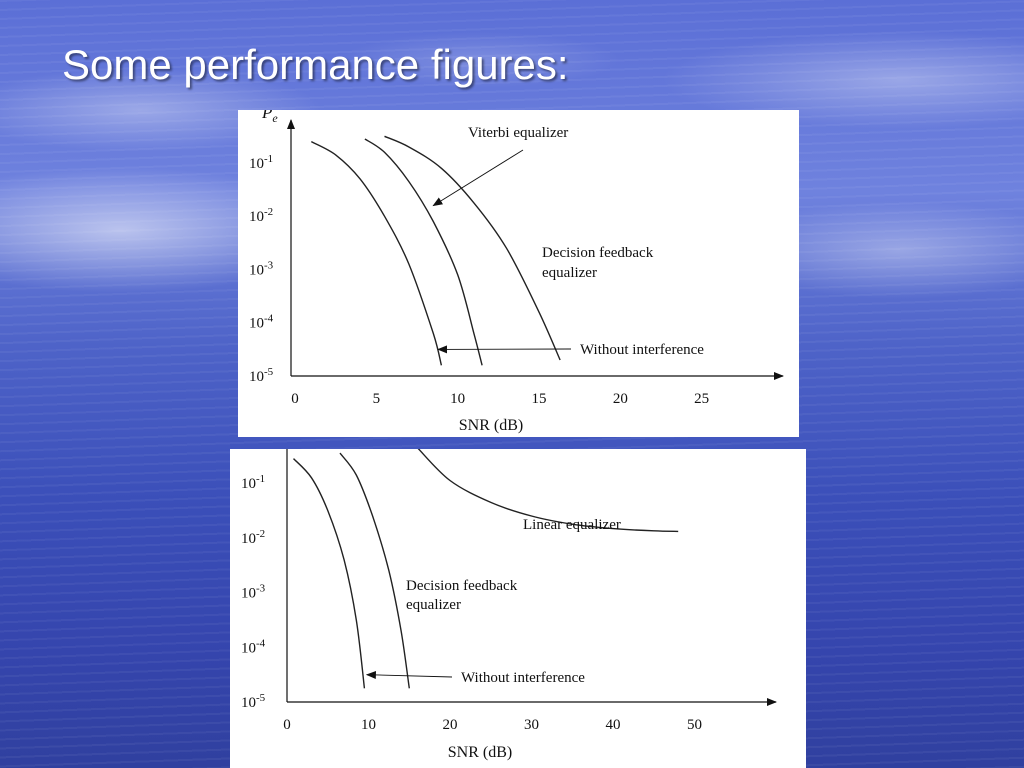 The image size is (1024, 768). Describe the element at coordinates (518, 133) in the screenshot. I see `annotation-viterbi: Viterbi equalizer` at that location.